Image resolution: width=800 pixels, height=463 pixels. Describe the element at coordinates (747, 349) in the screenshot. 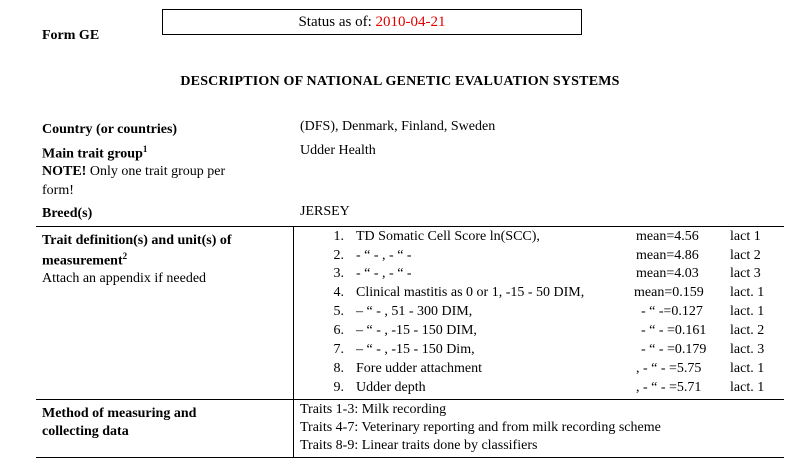

I see `trait-lactation: lact. 3` at that location.